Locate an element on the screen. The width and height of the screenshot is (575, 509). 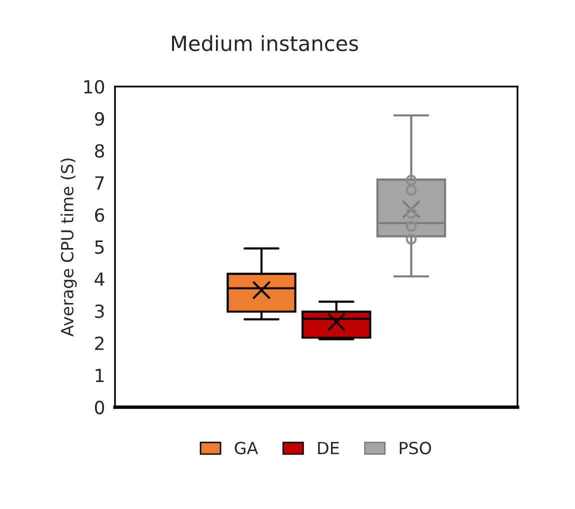
y-tick-label: 2 is located at coordinates (99, 343).